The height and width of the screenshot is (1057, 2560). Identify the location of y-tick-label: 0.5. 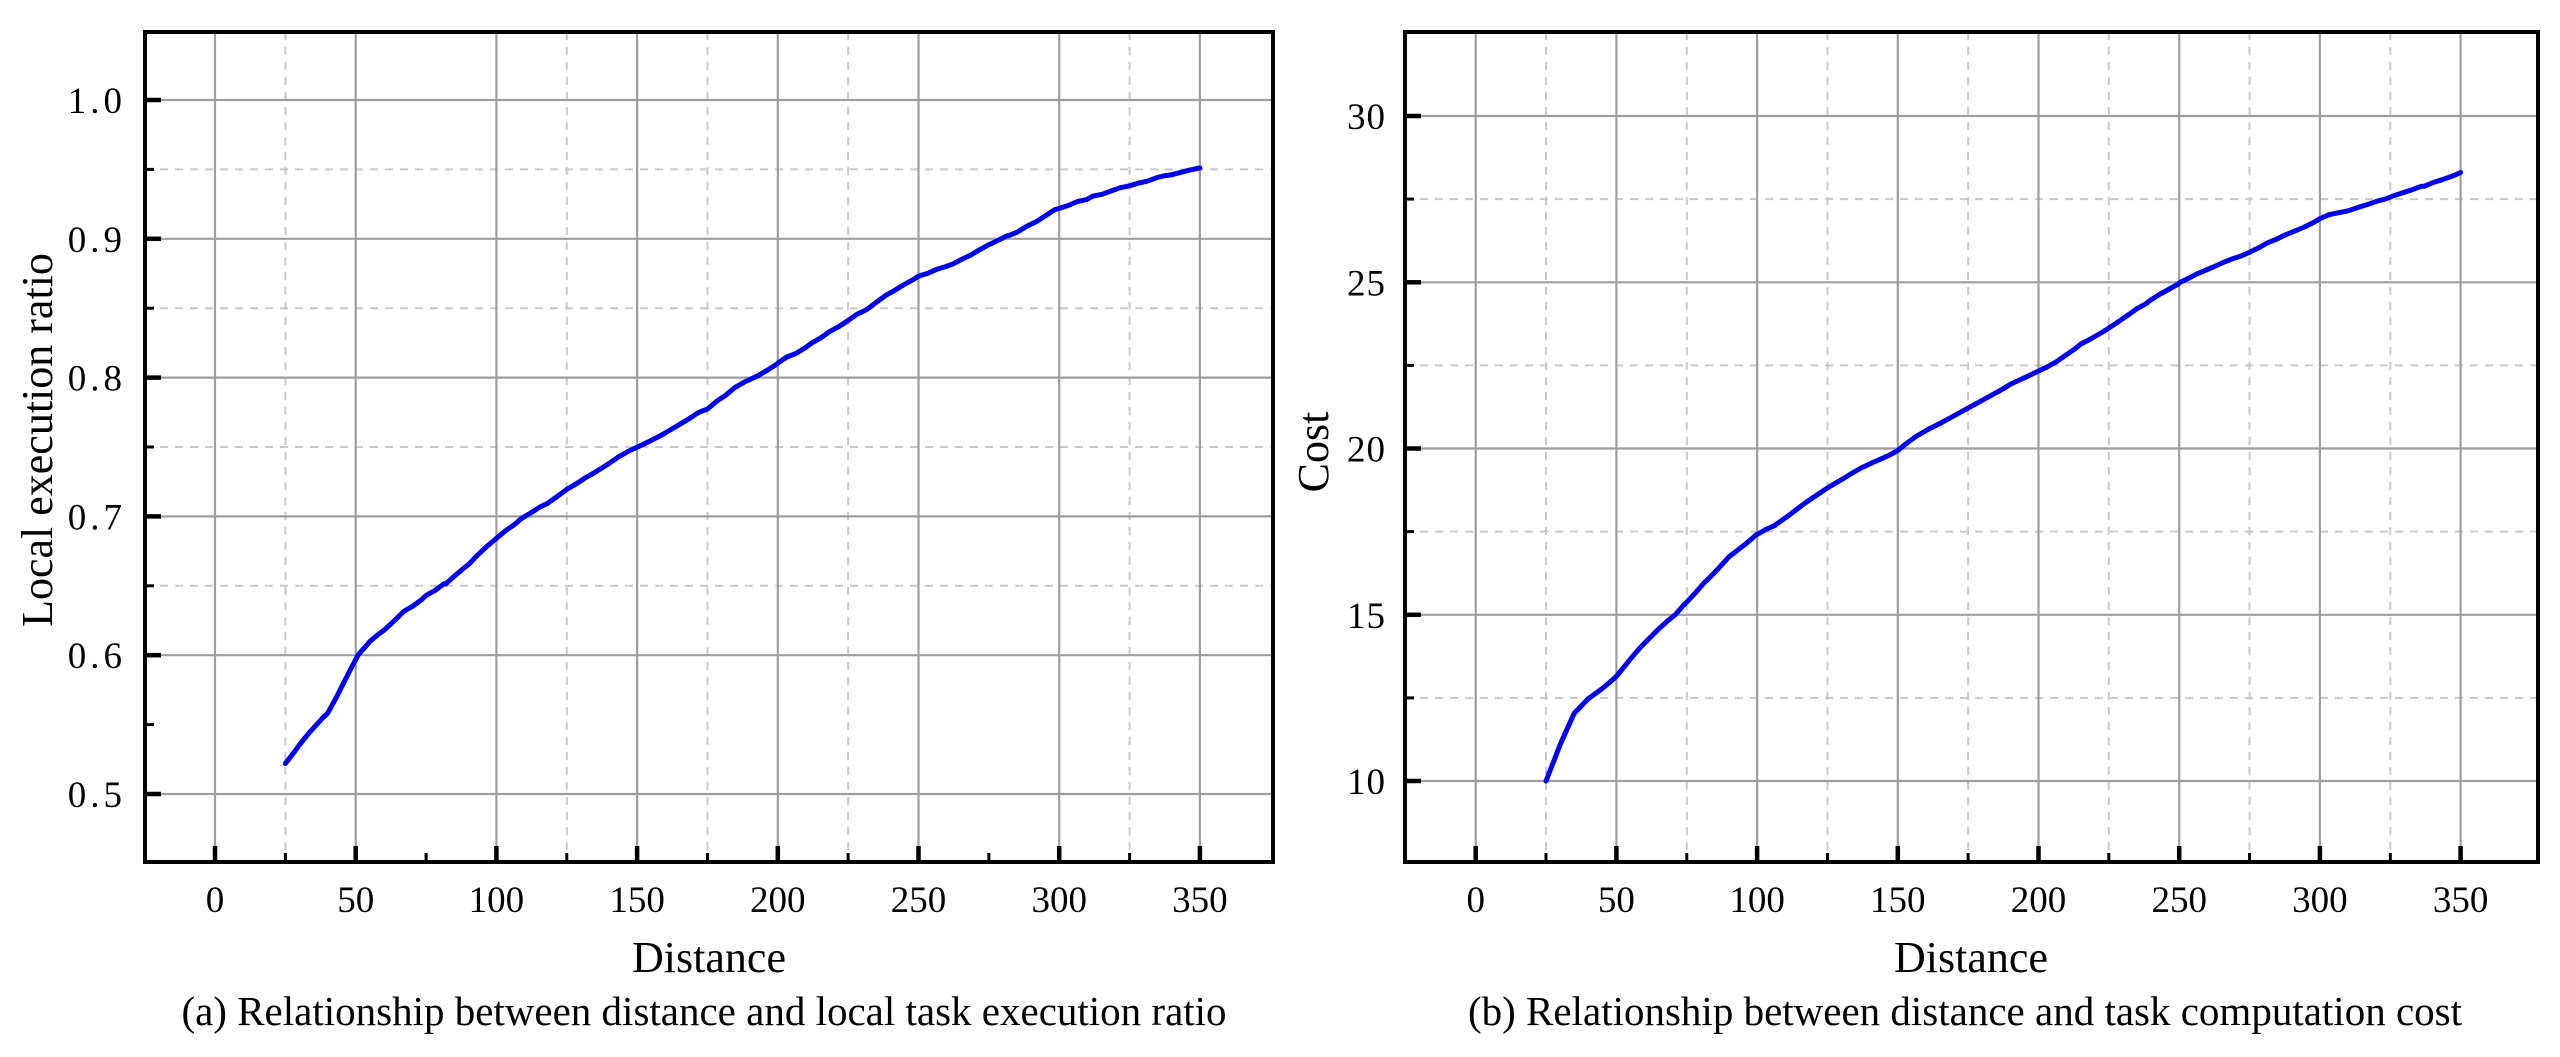
(97, 795).